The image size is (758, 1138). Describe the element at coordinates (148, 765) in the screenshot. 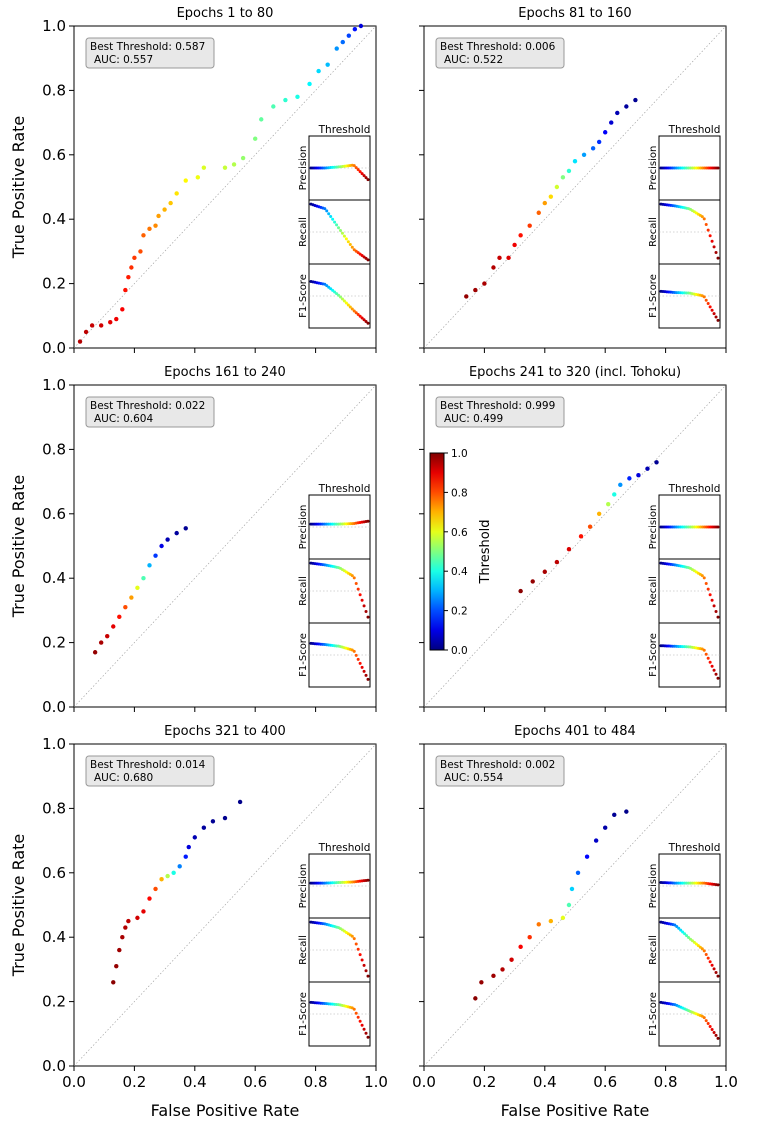

I see `best-threshold-label: Best Threshold: 0.014` at that location.